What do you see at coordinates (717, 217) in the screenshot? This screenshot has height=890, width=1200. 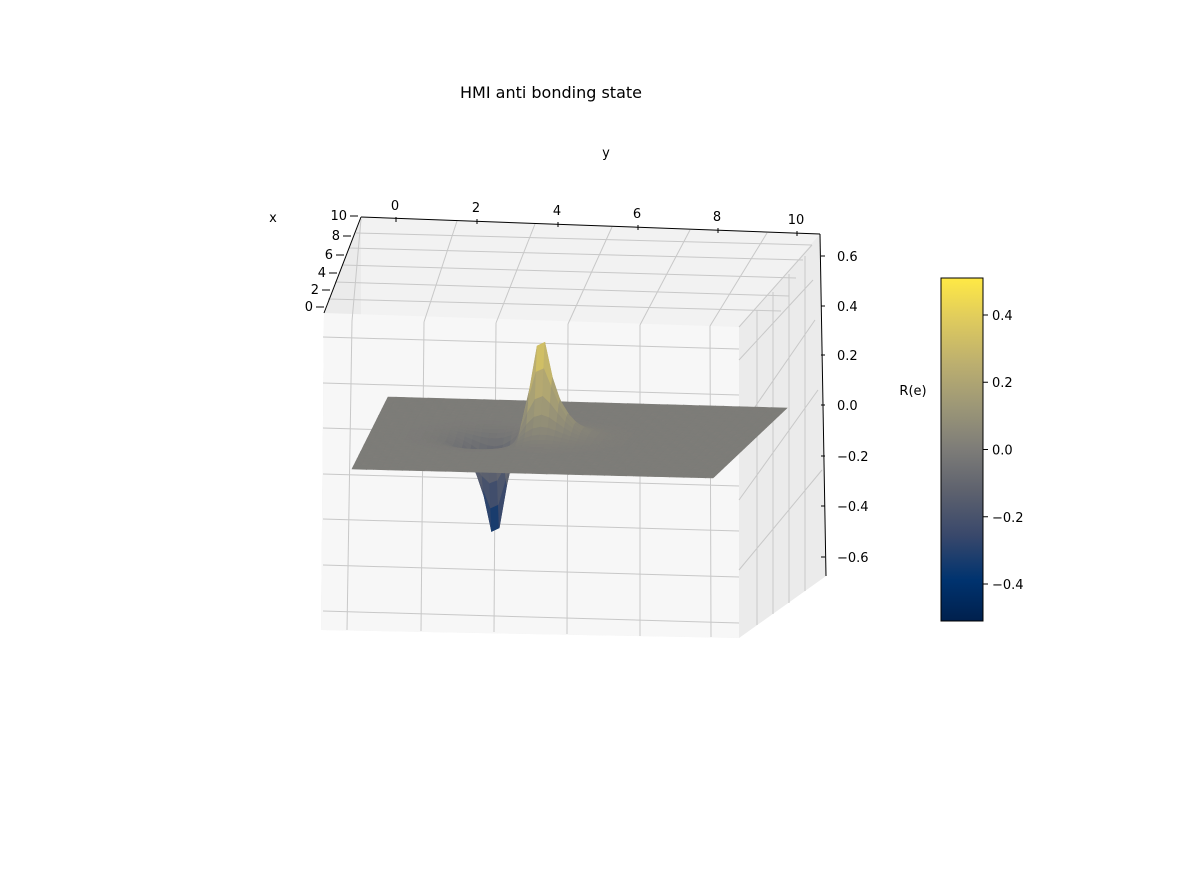 I see `y-tick-label: 8` at bounding box center [717, 217].